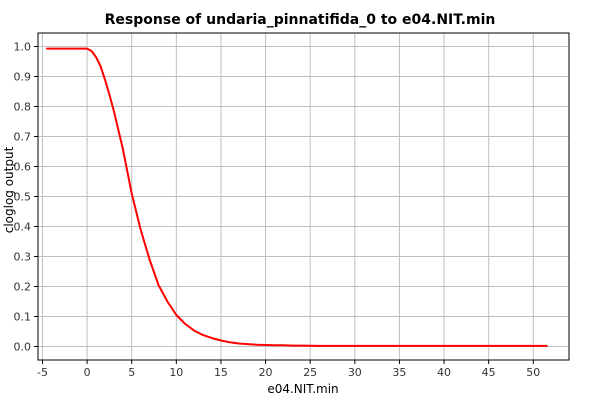 This screenshot has height=400, width=600. What do you see at coordinates (87, 372) in the screenshot?
I see `x-tick-label: 0` at bounding box center [87, 372].